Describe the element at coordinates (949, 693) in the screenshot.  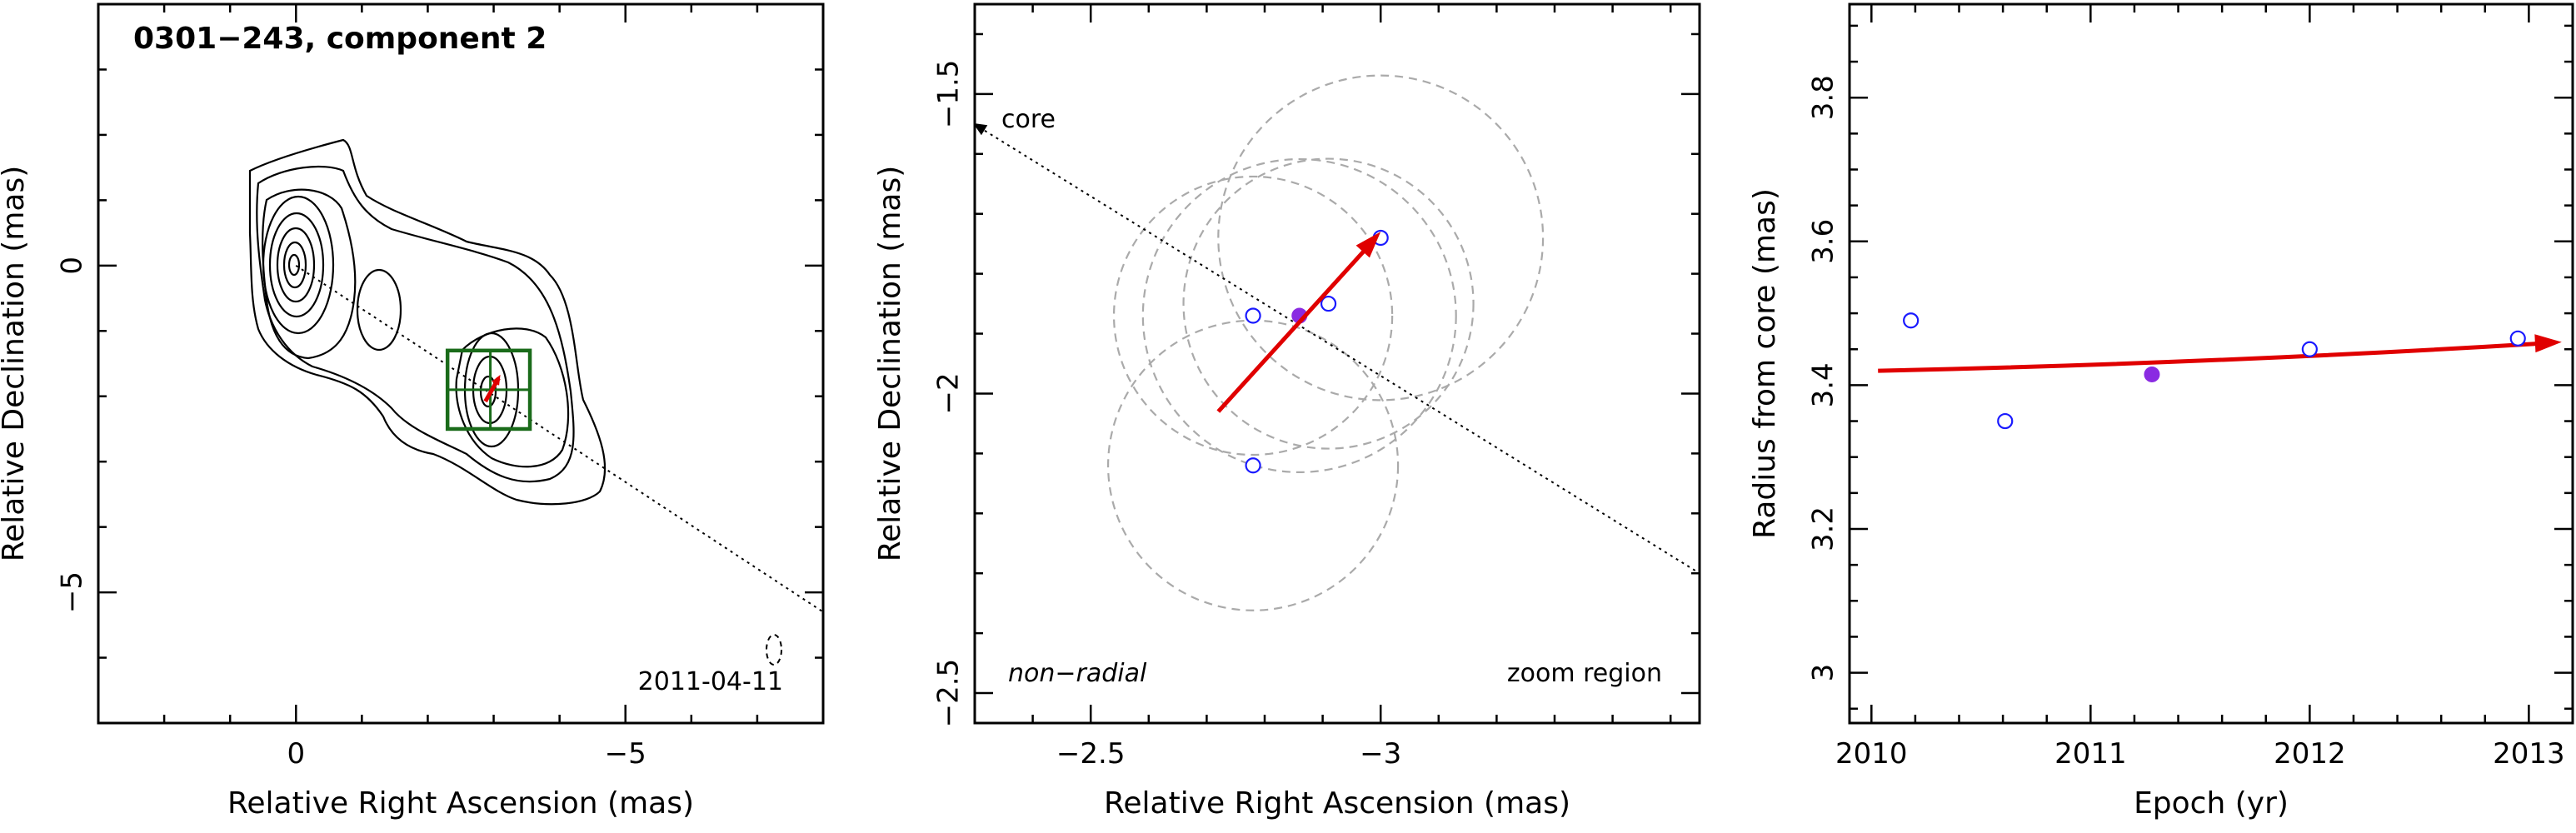
I see `y-tick-label: −2.5` at that location.